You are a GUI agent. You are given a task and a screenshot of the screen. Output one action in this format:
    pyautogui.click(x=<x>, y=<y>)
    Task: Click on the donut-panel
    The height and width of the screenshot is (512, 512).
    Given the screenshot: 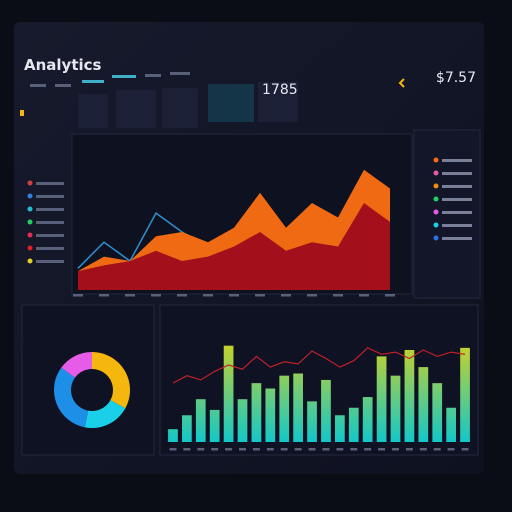 What is the action you would take?
    pyautogui.click(x=88, y=380)
    